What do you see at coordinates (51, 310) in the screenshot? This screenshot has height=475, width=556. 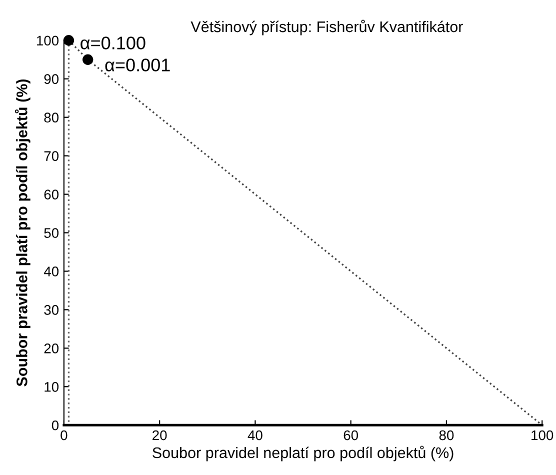 I see `y-tick-label: 30` at bounding box center [51, 310].